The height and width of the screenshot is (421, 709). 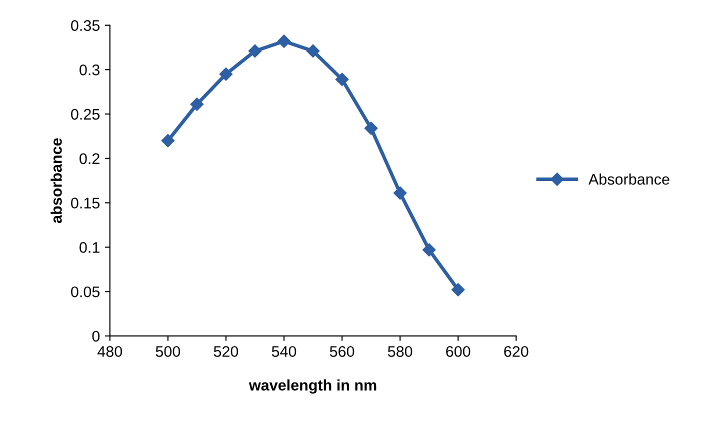 What do you see at coordinates (90, 70) in the screenshot?
I see `y-tick-label: 0.3` at bounding box center [90, 70].